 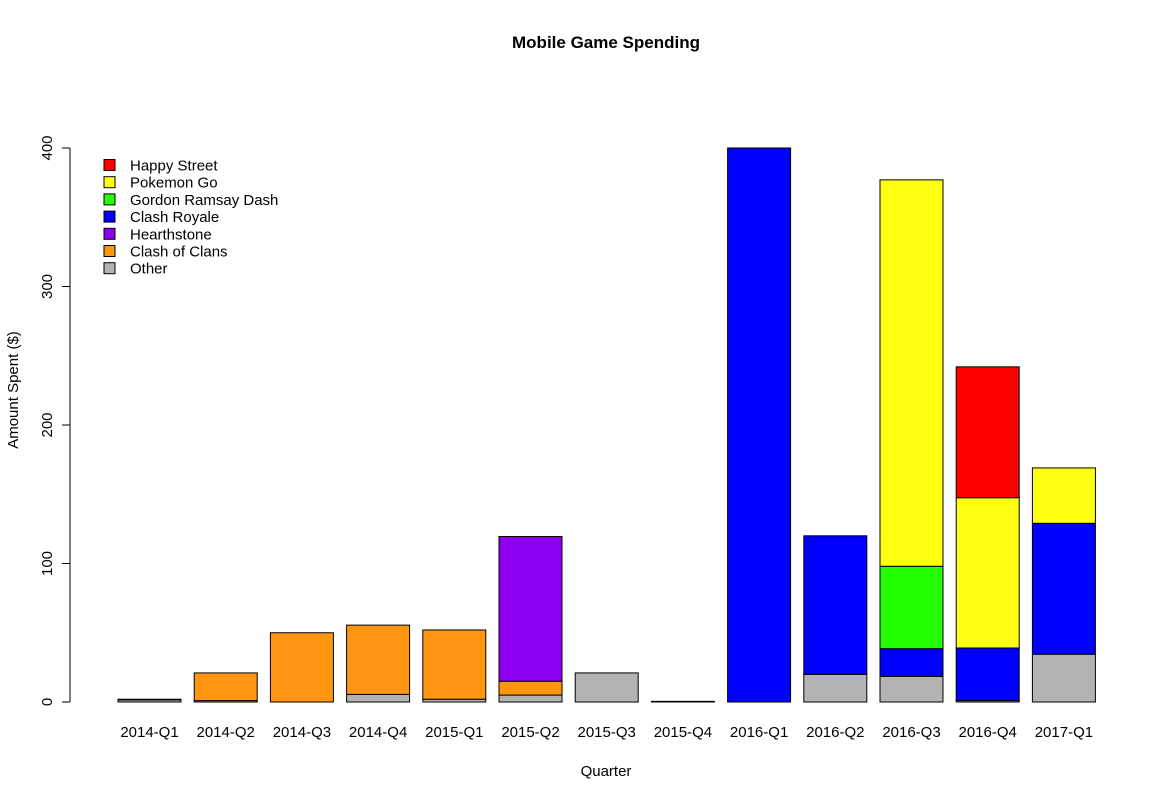 I want to click on y-tick-label: 300, so click(x=47, y=286).